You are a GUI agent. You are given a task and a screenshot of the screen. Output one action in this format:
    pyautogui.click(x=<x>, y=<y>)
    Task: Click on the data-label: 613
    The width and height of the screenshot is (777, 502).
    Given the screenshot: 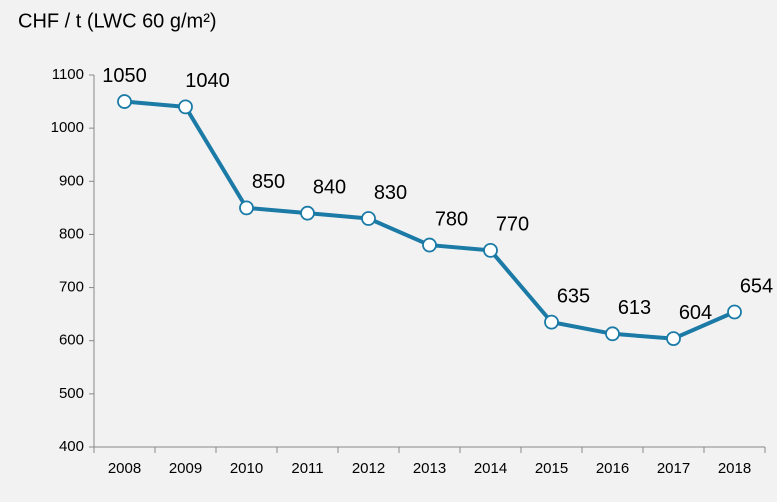 What is the action you would take?
    pyautogui.click(x=634, y=308)
    